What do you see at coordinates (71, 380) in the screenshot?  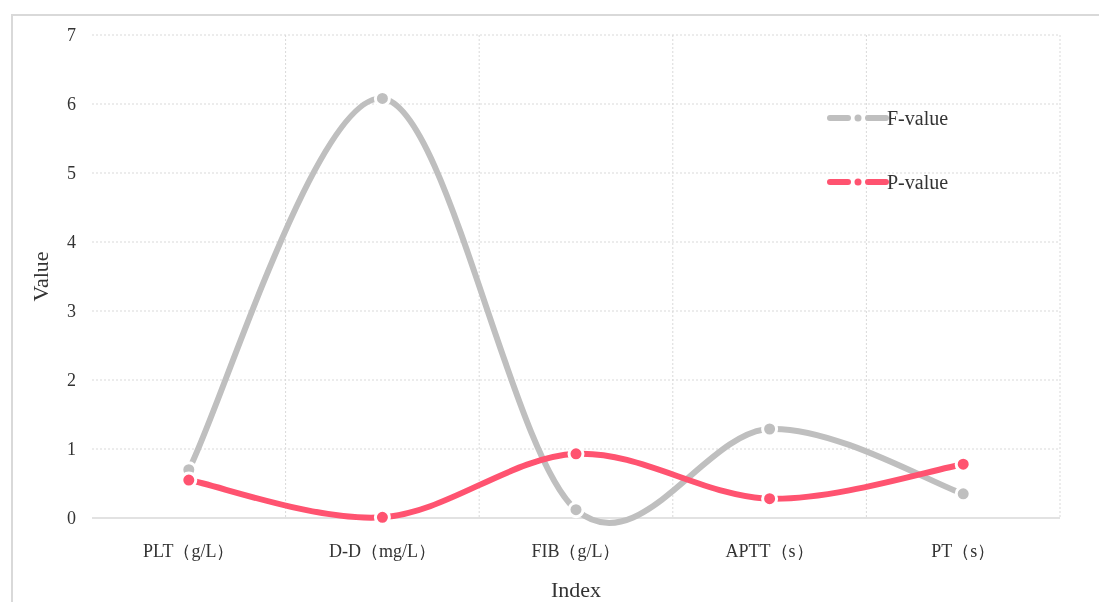 I see `y-tick-label: 2` at bounding box center [71, 380].